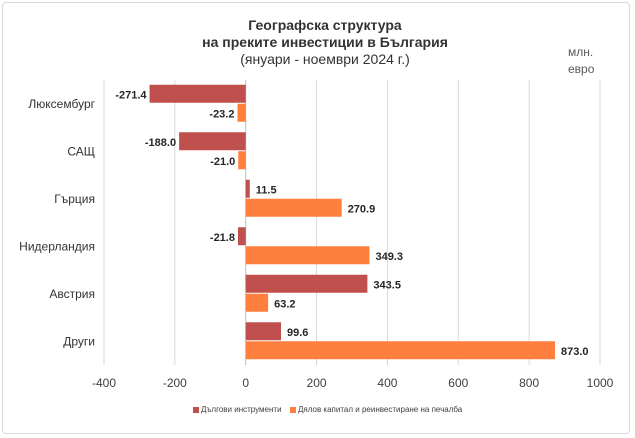  Describe the element at coordinates (266, 190) in the screenshot. I see `data-label: 11.5` at that location.